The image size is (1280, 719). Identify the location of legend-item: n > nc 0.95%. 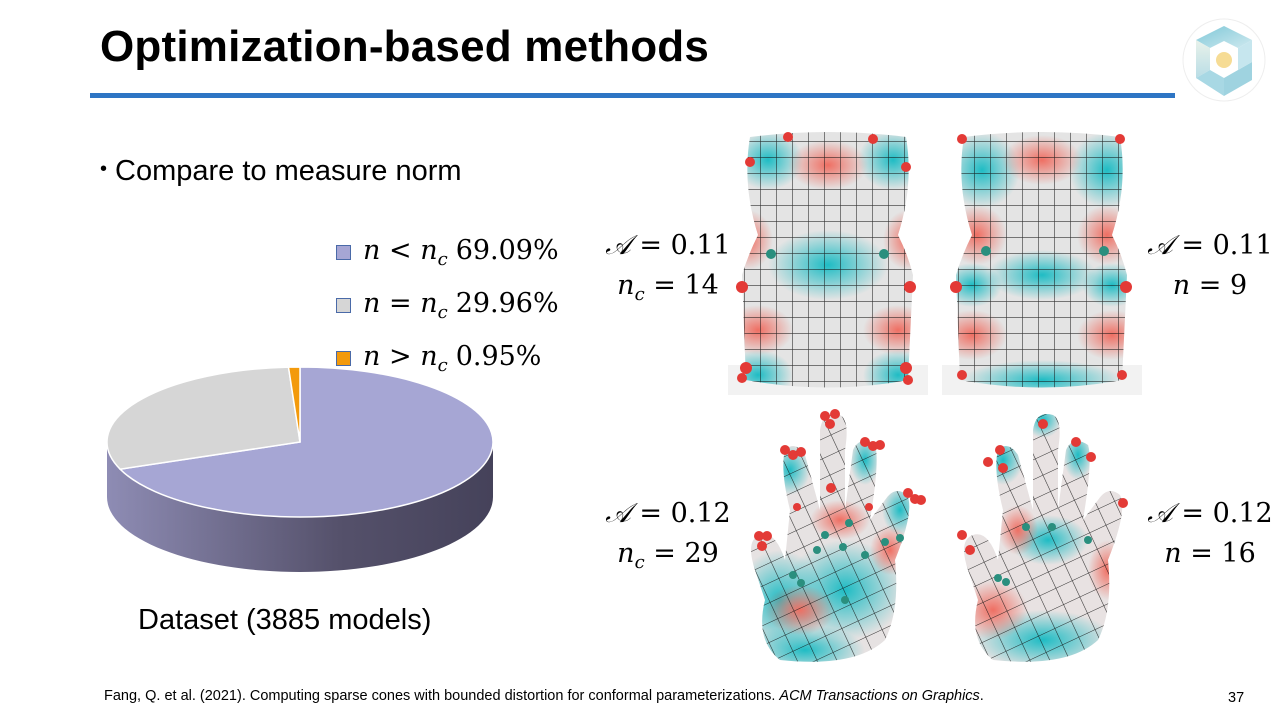
(447, 358).